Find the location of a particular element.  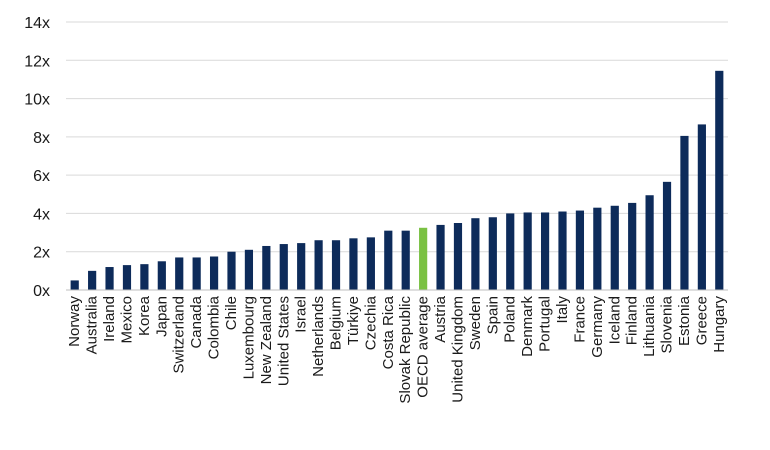

bar-luxembourg is located at coordinates (249, 269).